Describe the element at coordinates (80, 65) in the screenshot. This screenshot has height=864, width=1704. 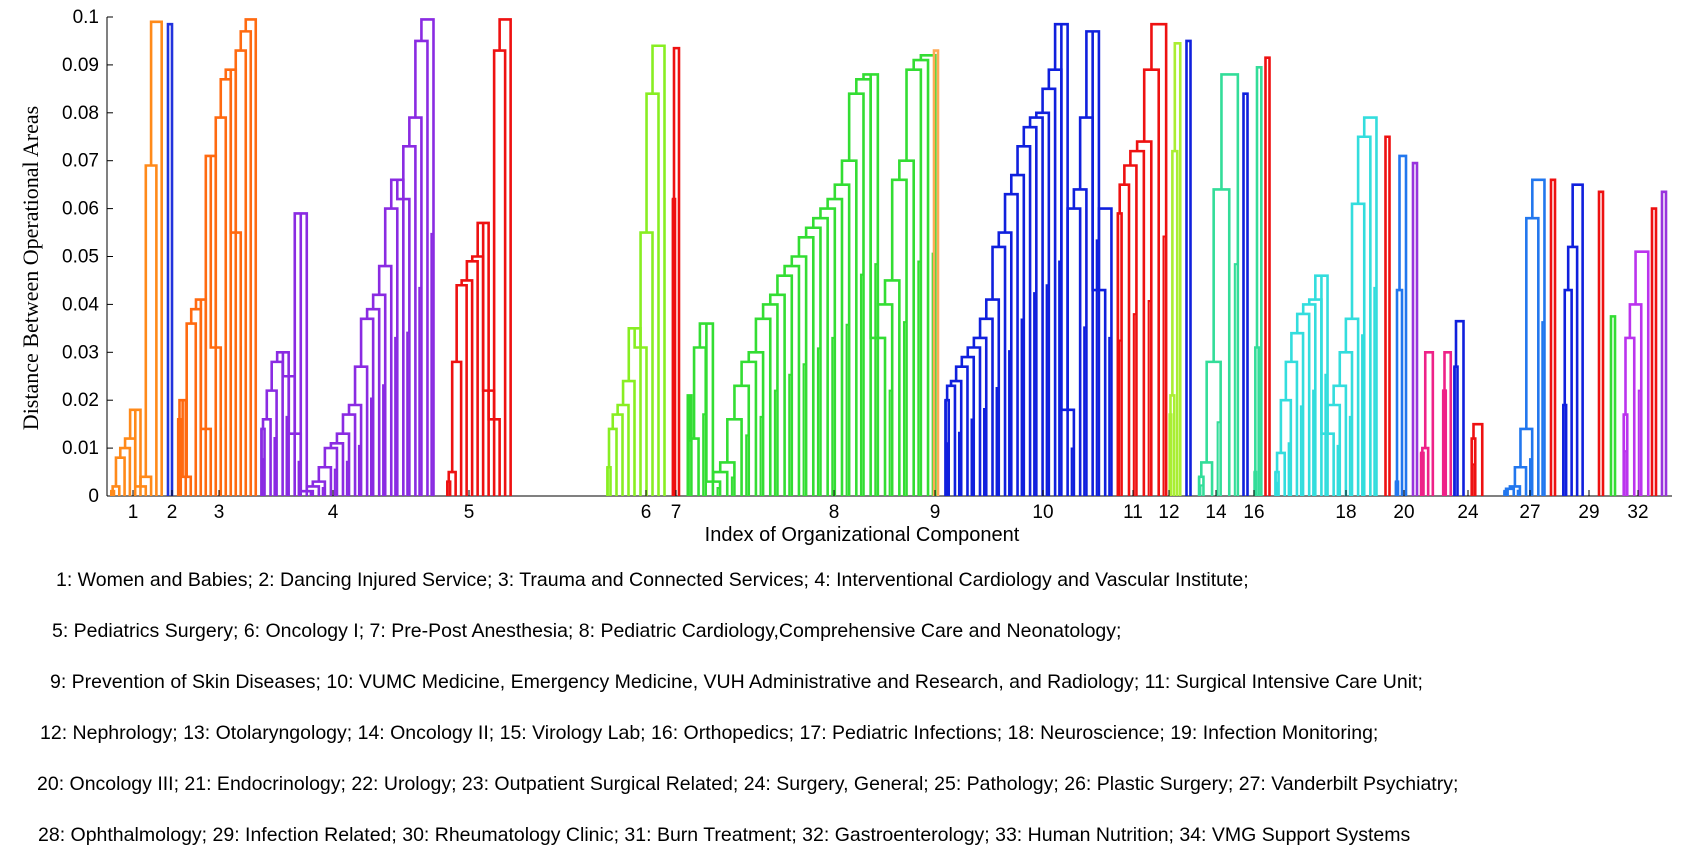
I see `y-tick-label: 0.09` at that location.